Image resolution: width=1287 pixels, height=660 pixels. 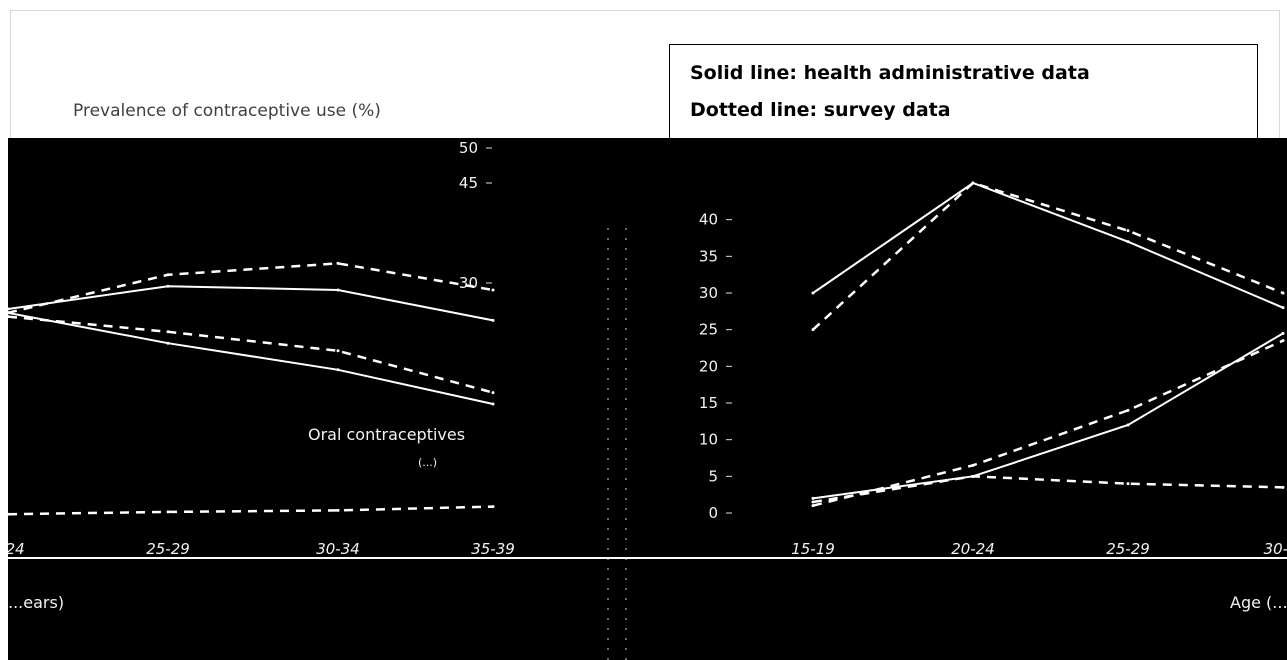 I want to click on x-tick-label: 30-34, so click(x=338, y=549).